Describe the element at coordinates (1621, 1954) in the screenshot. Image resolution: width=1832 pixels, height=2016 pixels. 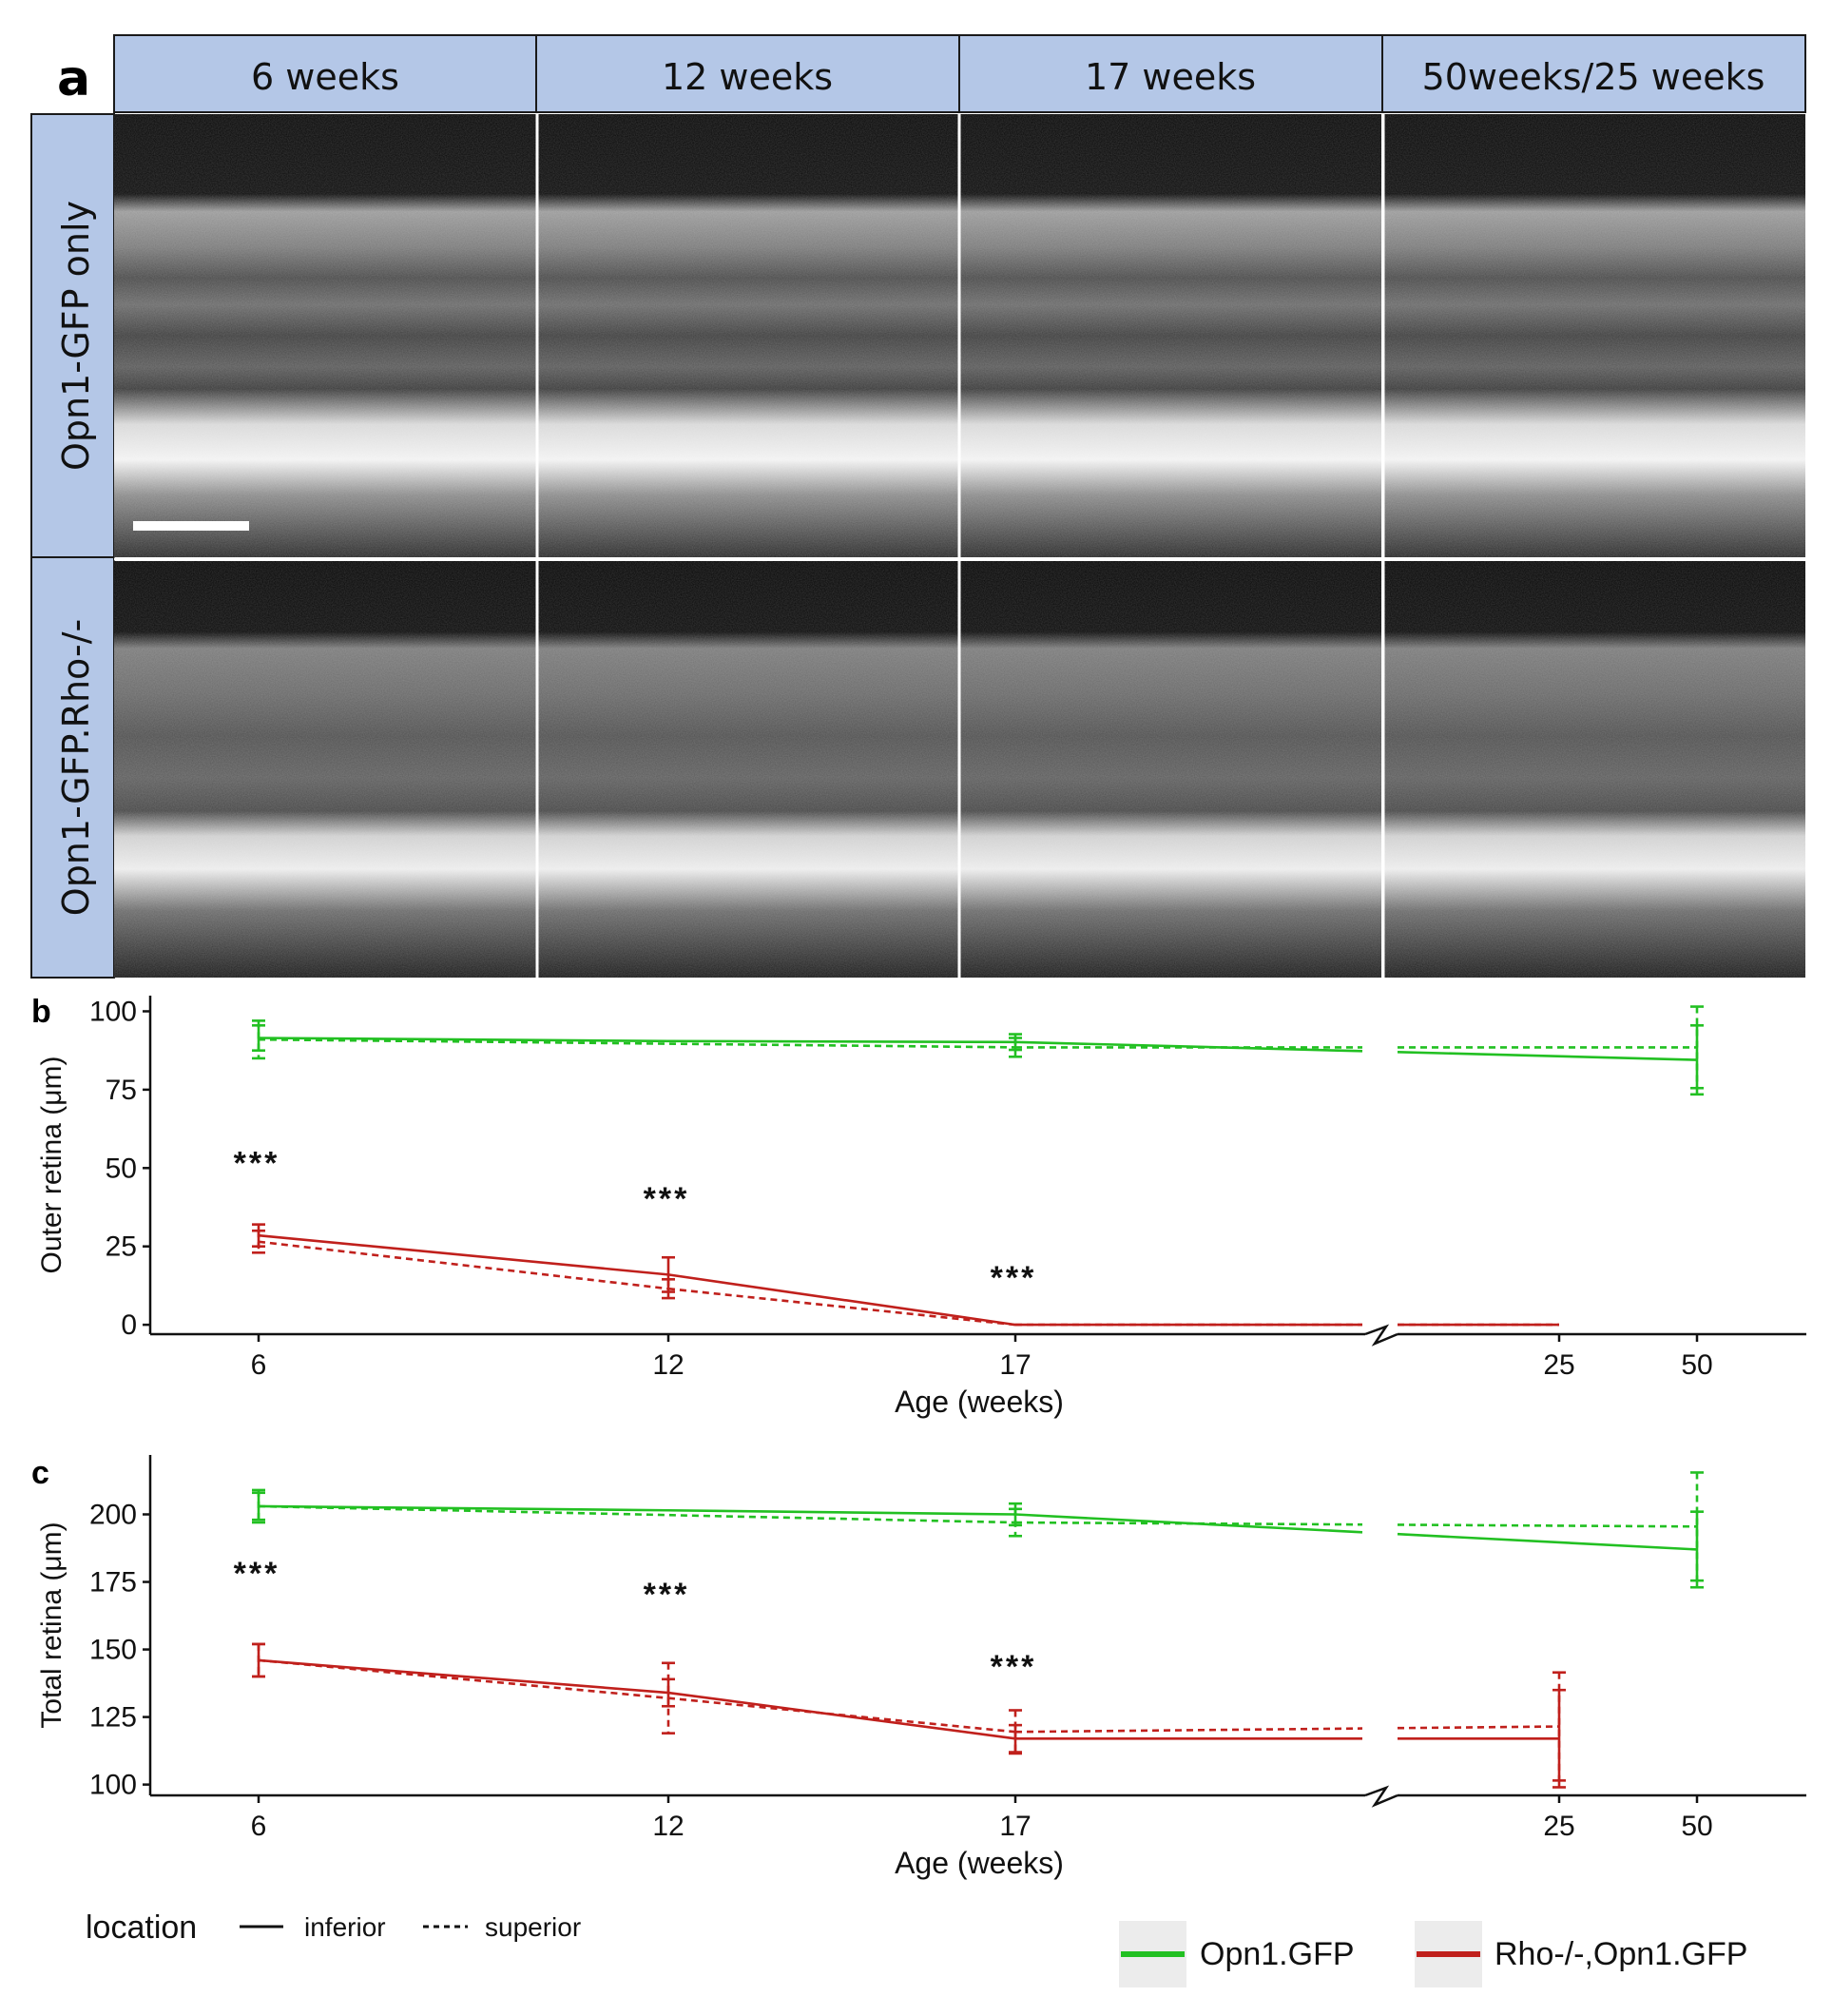
I see `legend-entry-rho-ko: Rho-/-,Opn1.GFP` at that location.